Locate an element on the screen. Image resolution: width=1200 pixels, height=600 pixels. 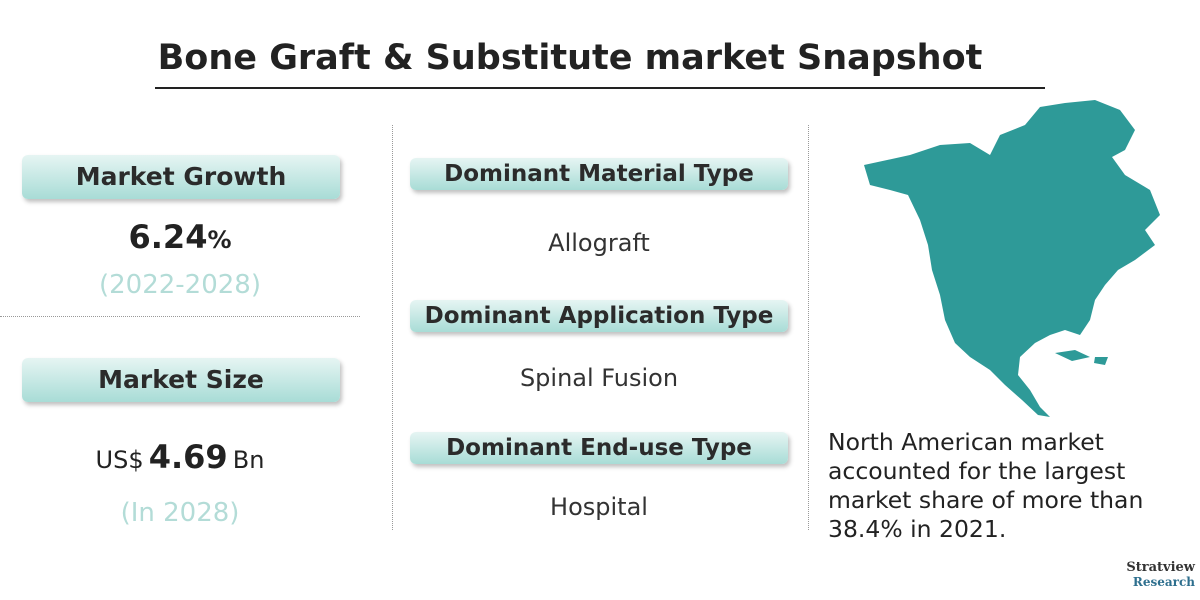
north-america-map is located at coordinates (1012, 258).